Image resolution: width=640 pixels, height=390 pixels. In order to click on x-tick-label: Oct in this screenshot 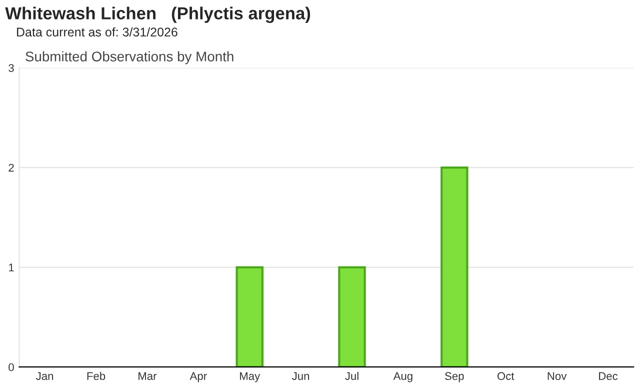, I will do `click(505, 376)`.